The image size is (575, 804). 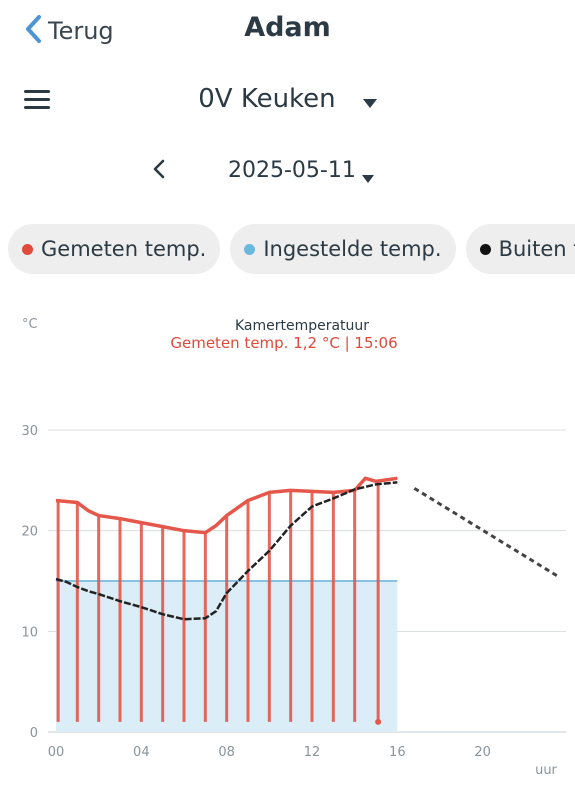 I want to click on back-button: Terug, so click(x=69, y=31).